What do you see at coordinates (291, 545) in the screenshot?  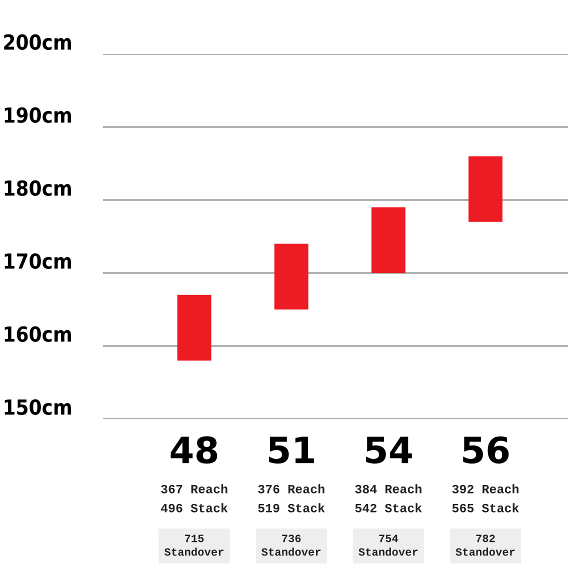 I see `text: 736 Standover` at bounding box center [291, 545].